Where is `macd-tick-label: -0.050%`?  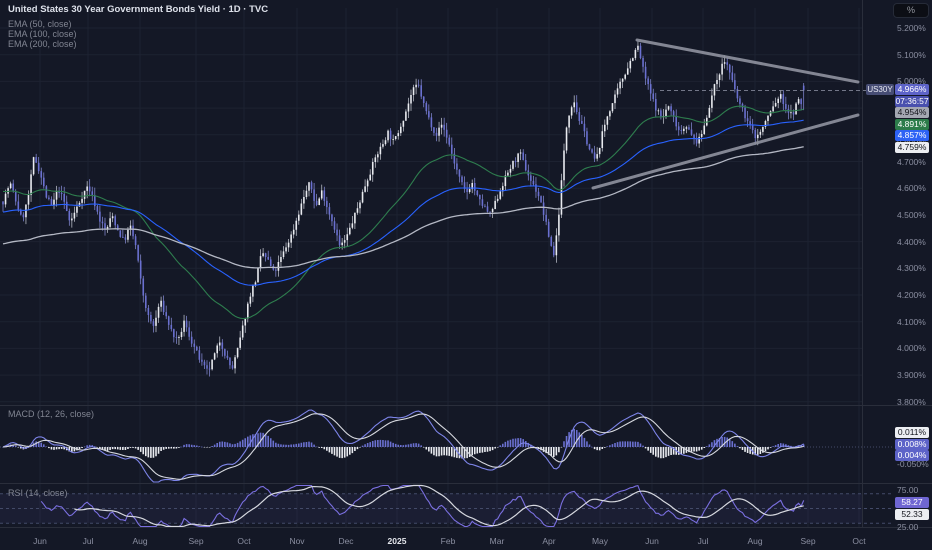 macd-tick-label: -0.050% is located at coordinates (913, 463).